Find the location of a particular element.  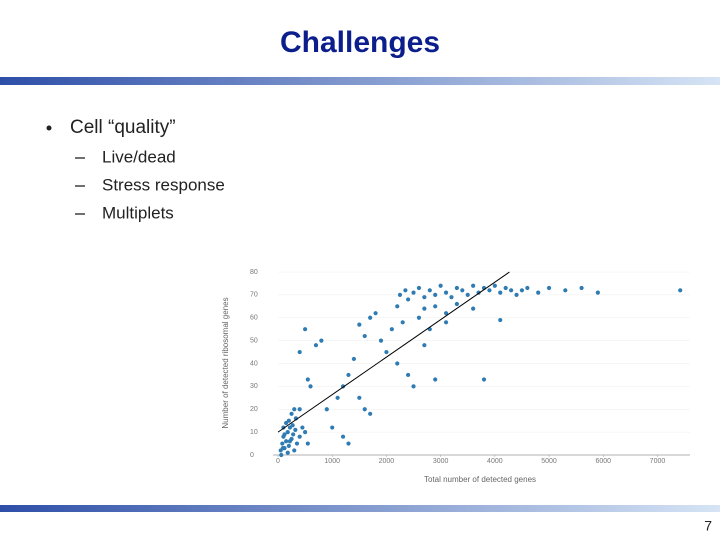

footer-bar is located at coordinates (360, 508).